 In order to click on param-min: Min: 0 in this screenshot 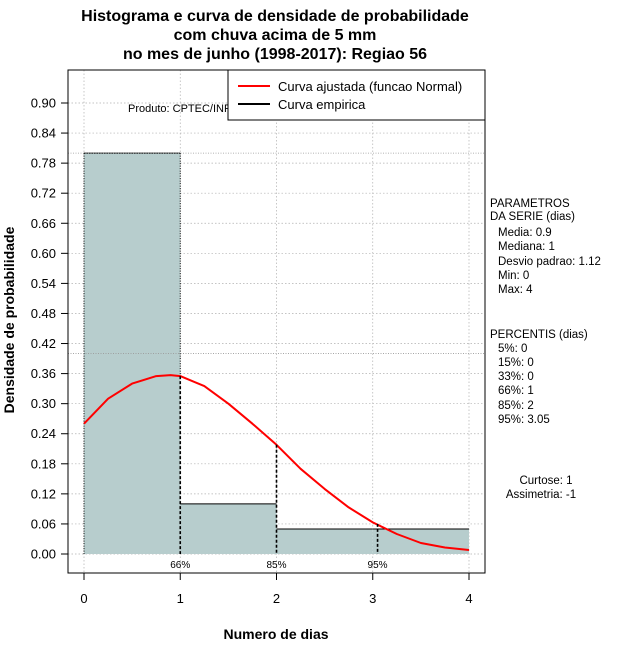, I will do `click(513, 276)`.